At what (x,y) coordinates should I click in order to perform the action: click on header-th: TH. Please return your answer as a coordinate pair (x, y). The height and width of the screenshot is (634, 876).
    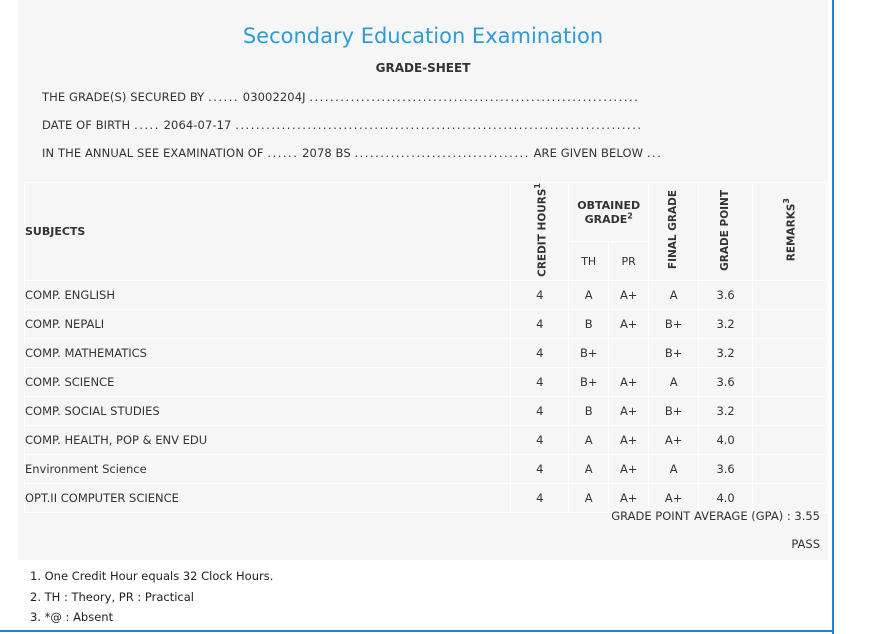
    Looking at the image, I should click on (589, 261).